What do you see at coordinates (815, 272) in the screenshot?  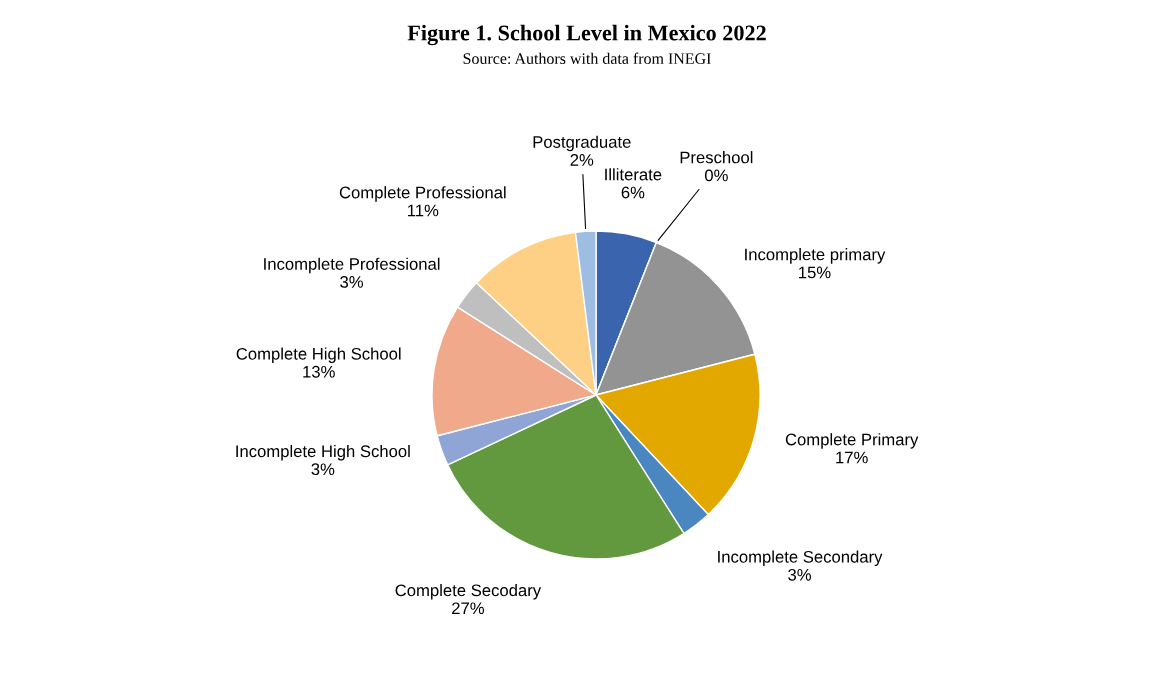 I see `data-label: 15%` at bounding box center [815, 272].